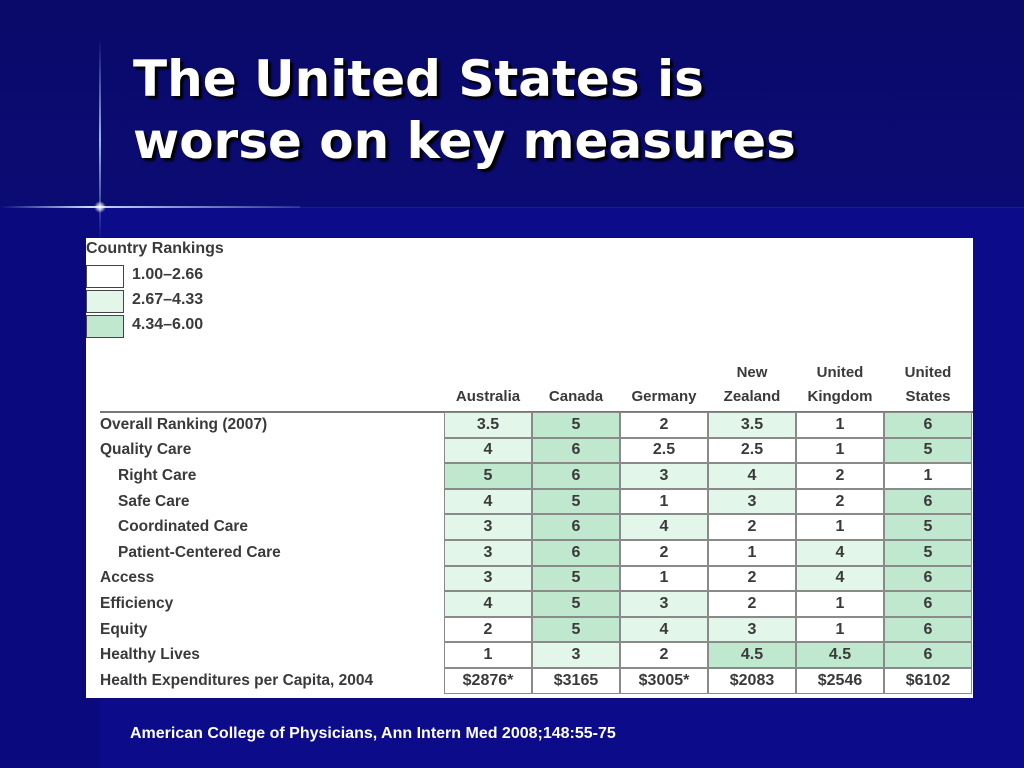 Image resolution: width=1024 pixels, height=768 pixels. I want to click on table-row: Quality Care 4 6 2.5 2.5 1 5, so click(536, 450).